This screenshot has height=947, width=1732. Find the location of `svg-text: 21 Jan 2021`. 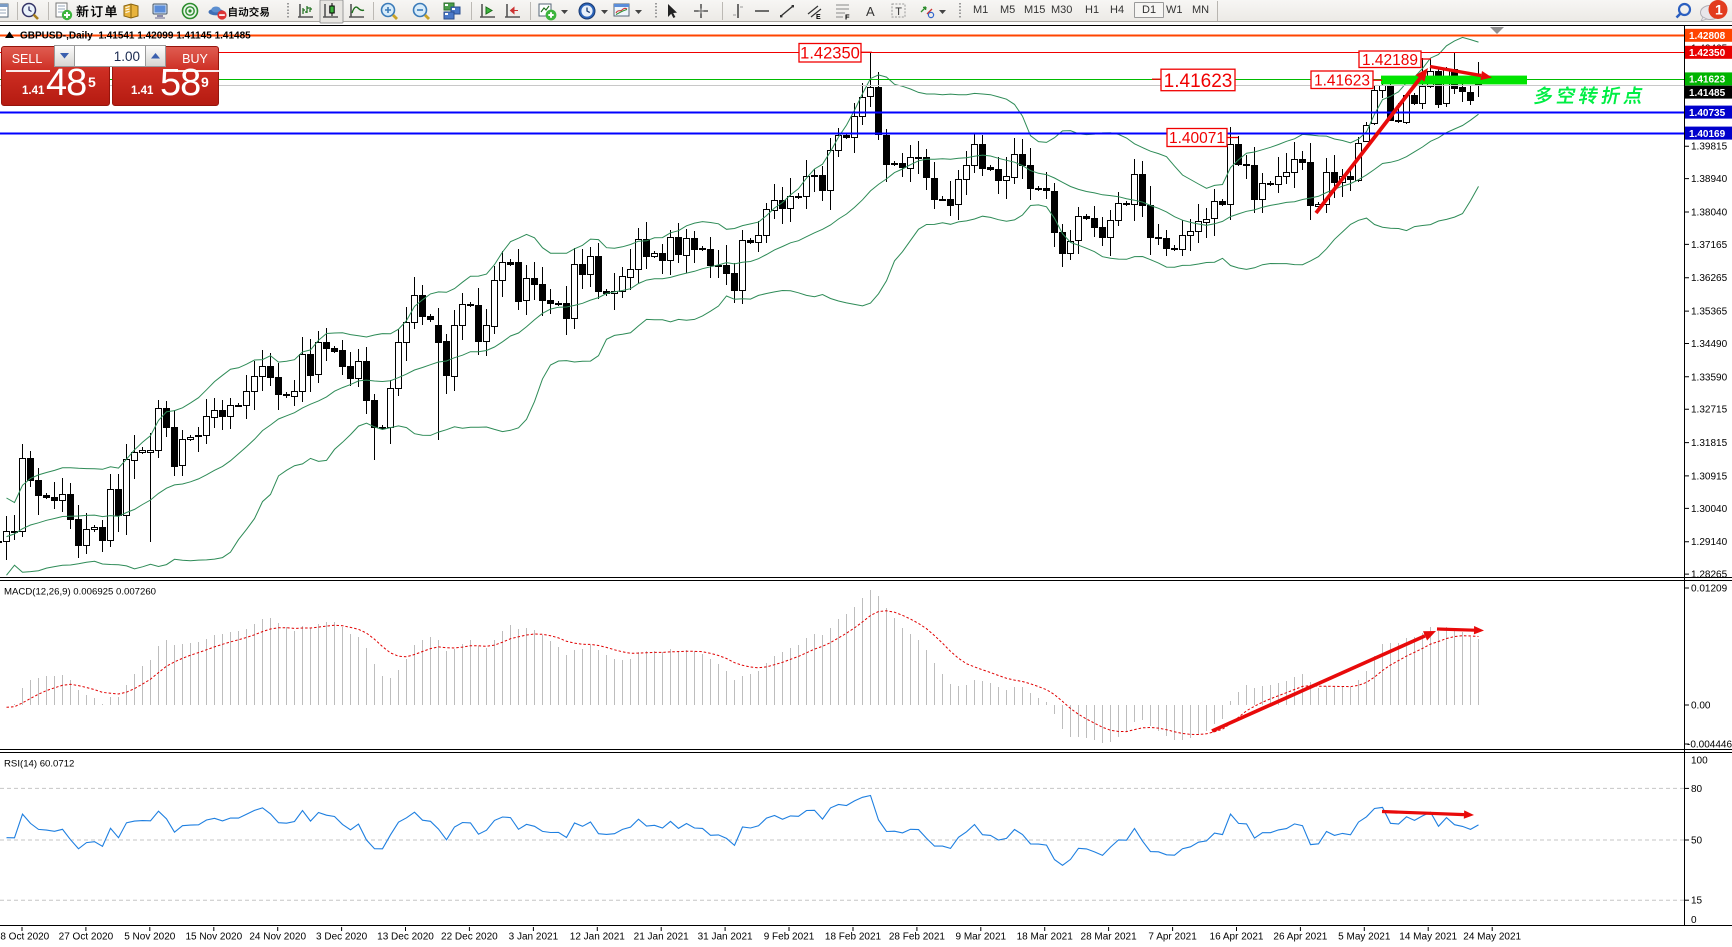

svg-text: 21 Jan 2021 is located at coordinates (661, 937).